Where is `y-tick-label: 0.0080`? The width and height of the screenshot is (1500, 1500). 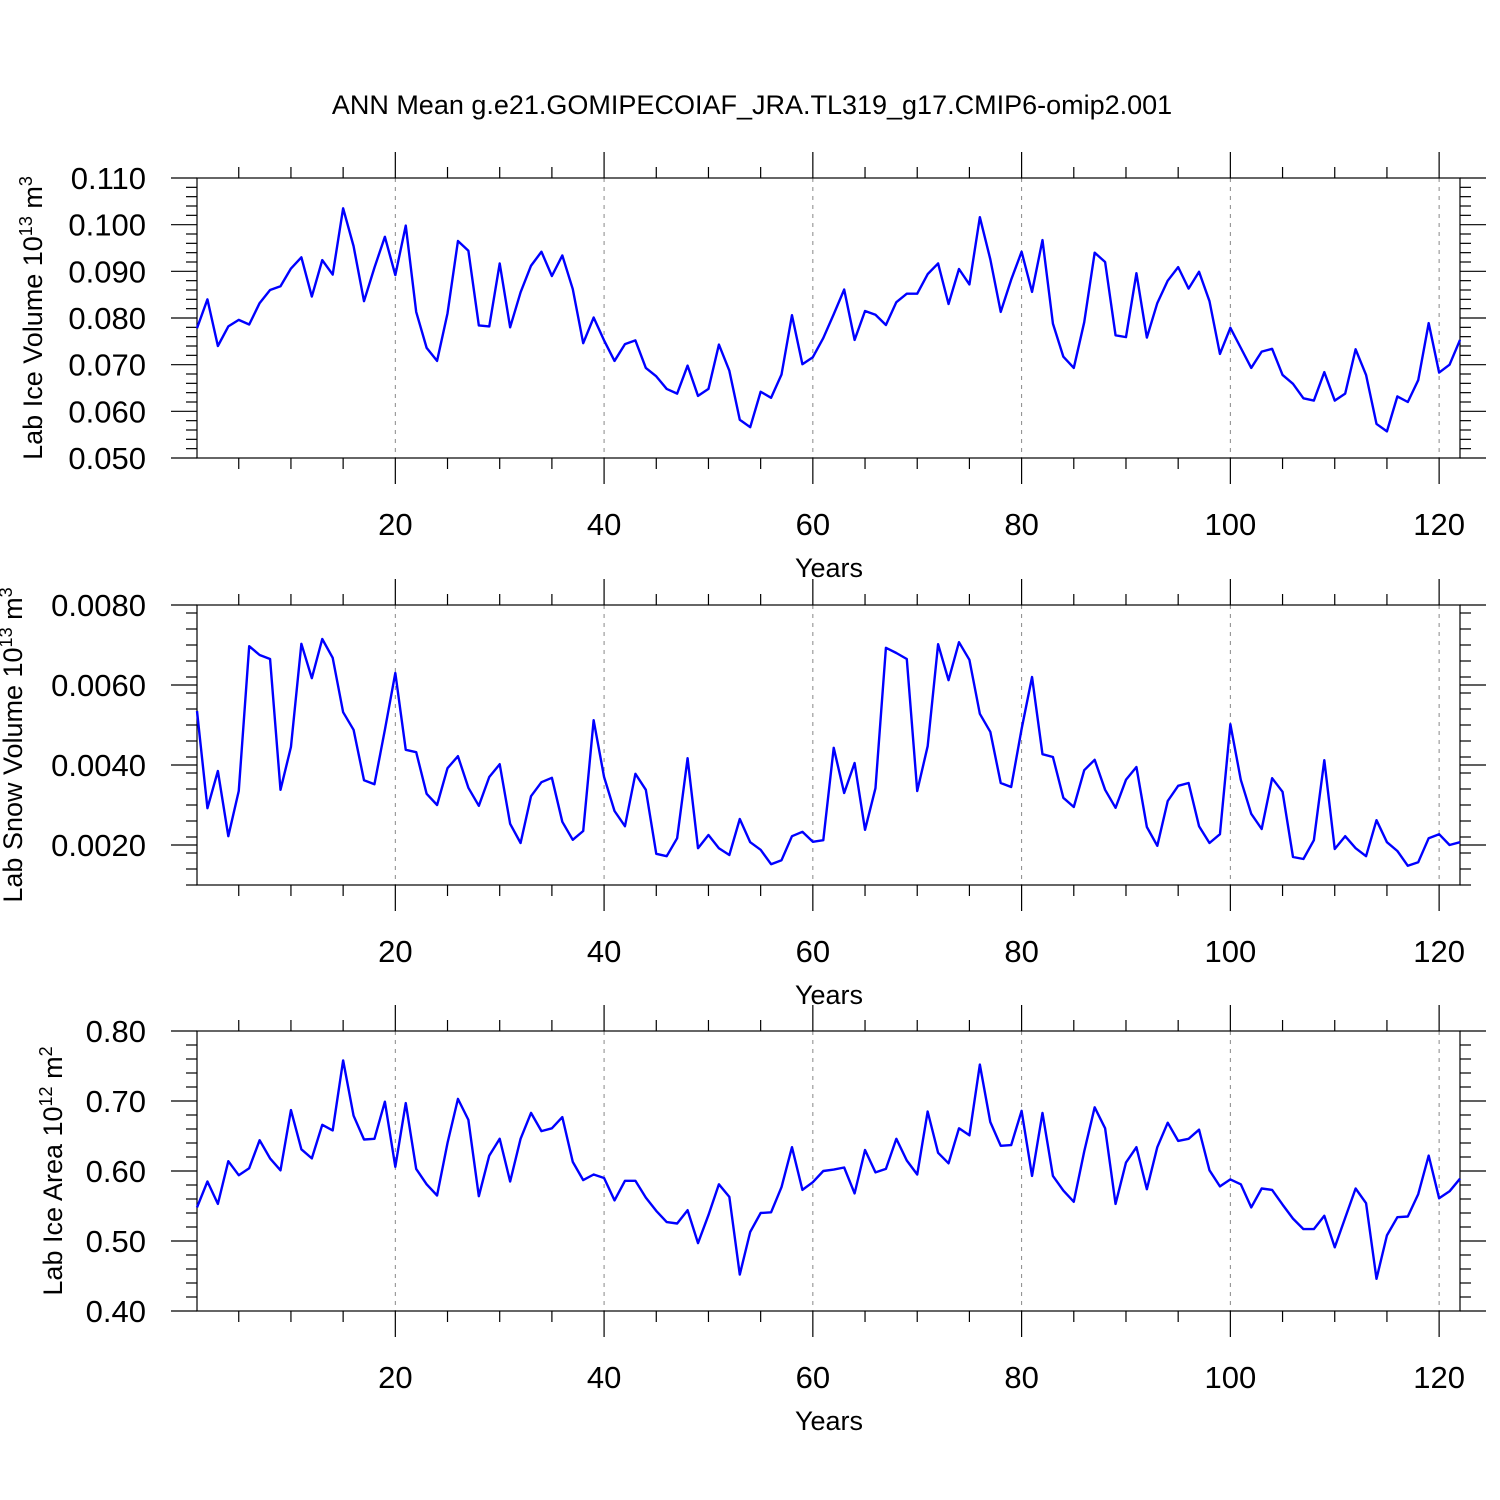 y-tick-label: 0.0080 is located at coordinates (98, 605).